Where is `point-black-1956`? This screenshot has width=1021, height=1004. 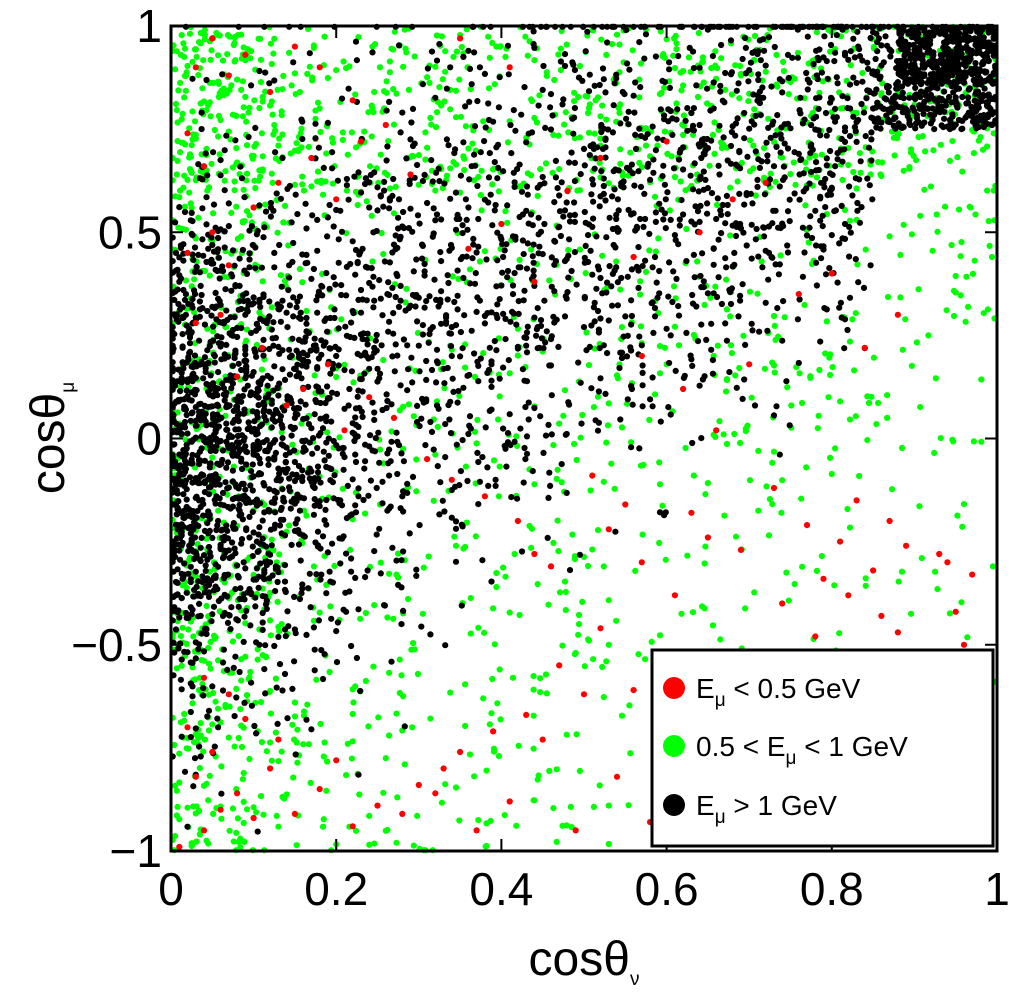 point-black-1956 is located at coordinates (362, 339).